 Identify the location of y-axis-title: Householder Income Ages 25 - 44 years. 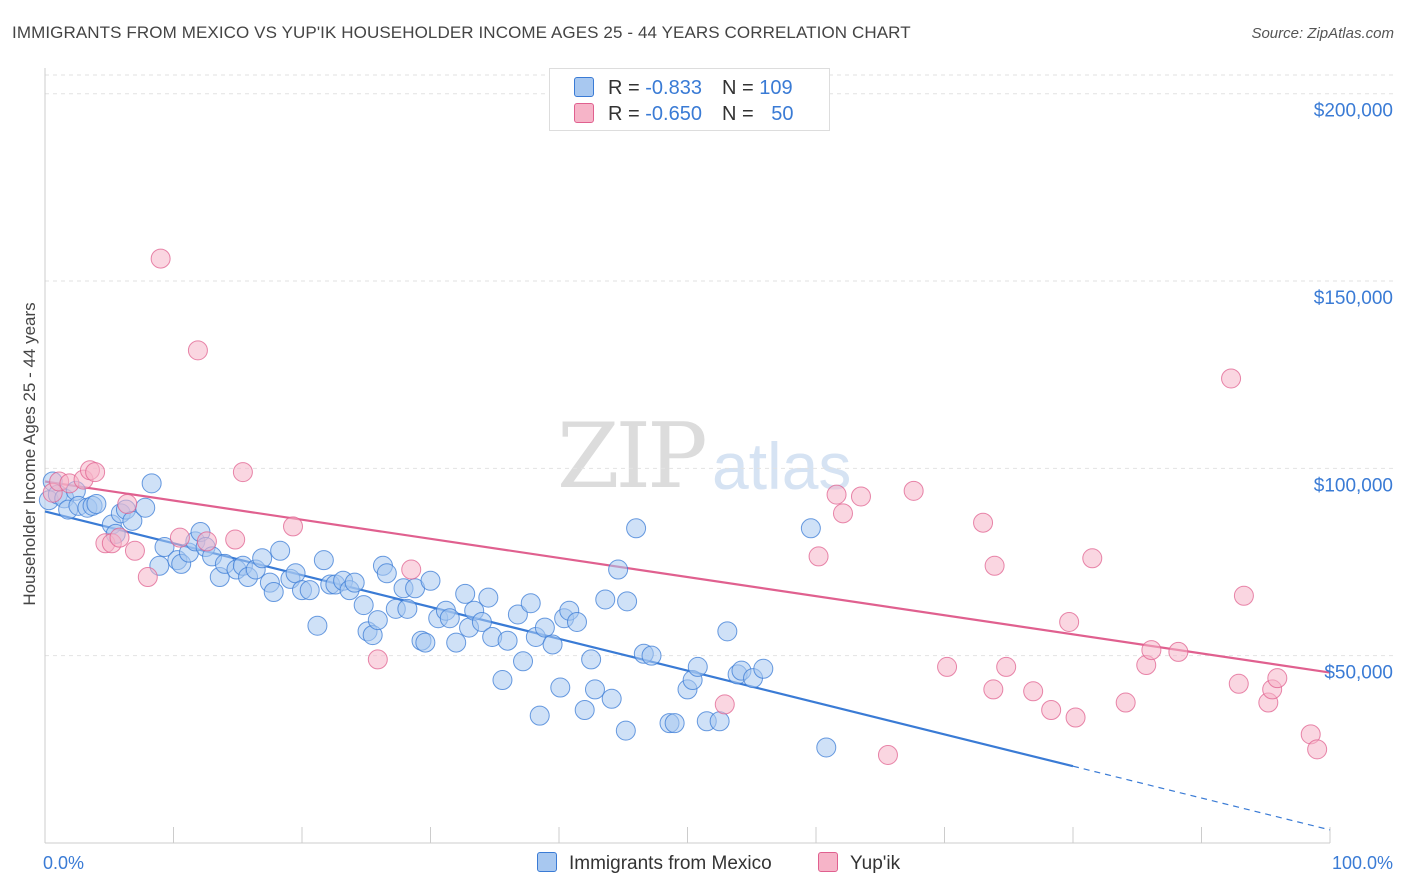
(29, 453).